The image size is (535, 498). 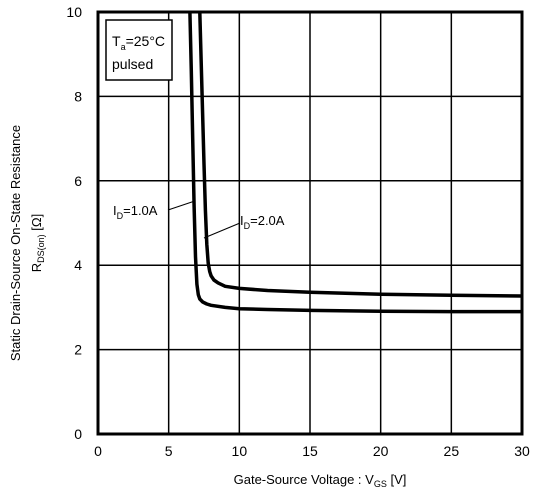 What do you see at coordinates (452, 451) in the screenshot?
I see `x-tick-label: 25` at bounding box center [452, 451].